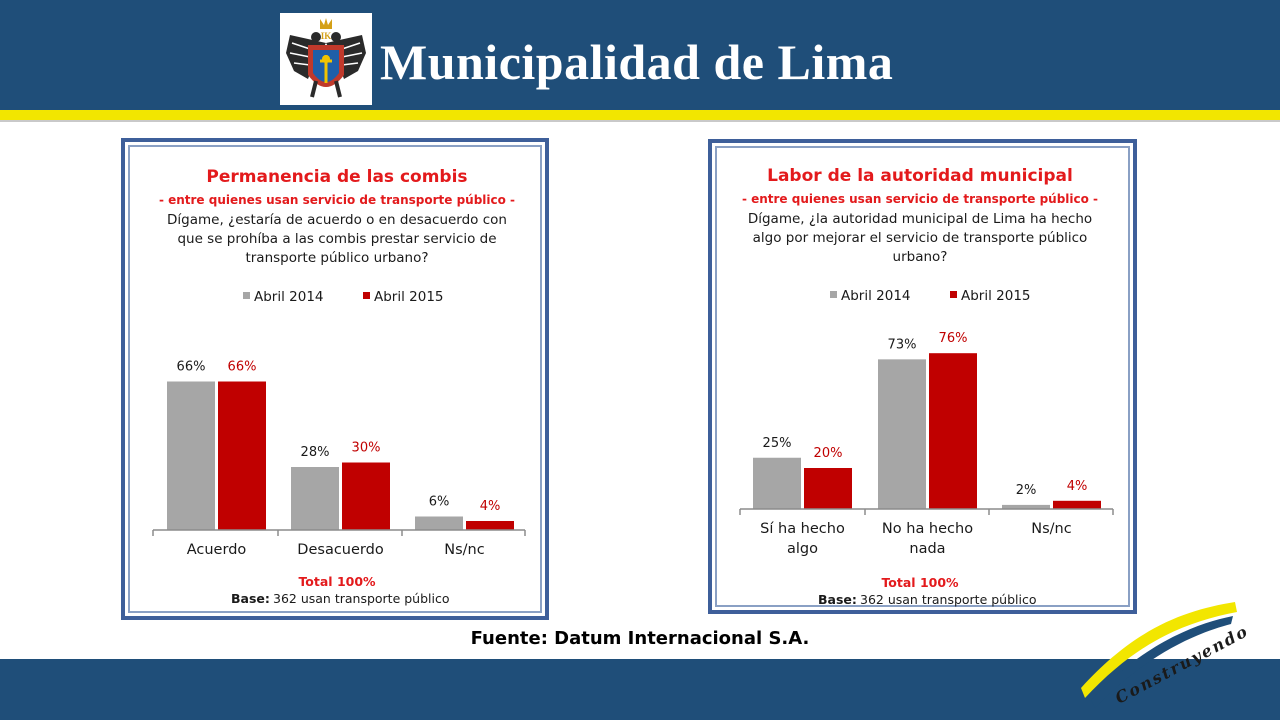 Image resolution: width=1280 pixels, height=725 pixels. What do you see at coordinates (340, 550) in the screenshot?
I see `category-label: Desacuerdo` at bounding box center [340, 550].